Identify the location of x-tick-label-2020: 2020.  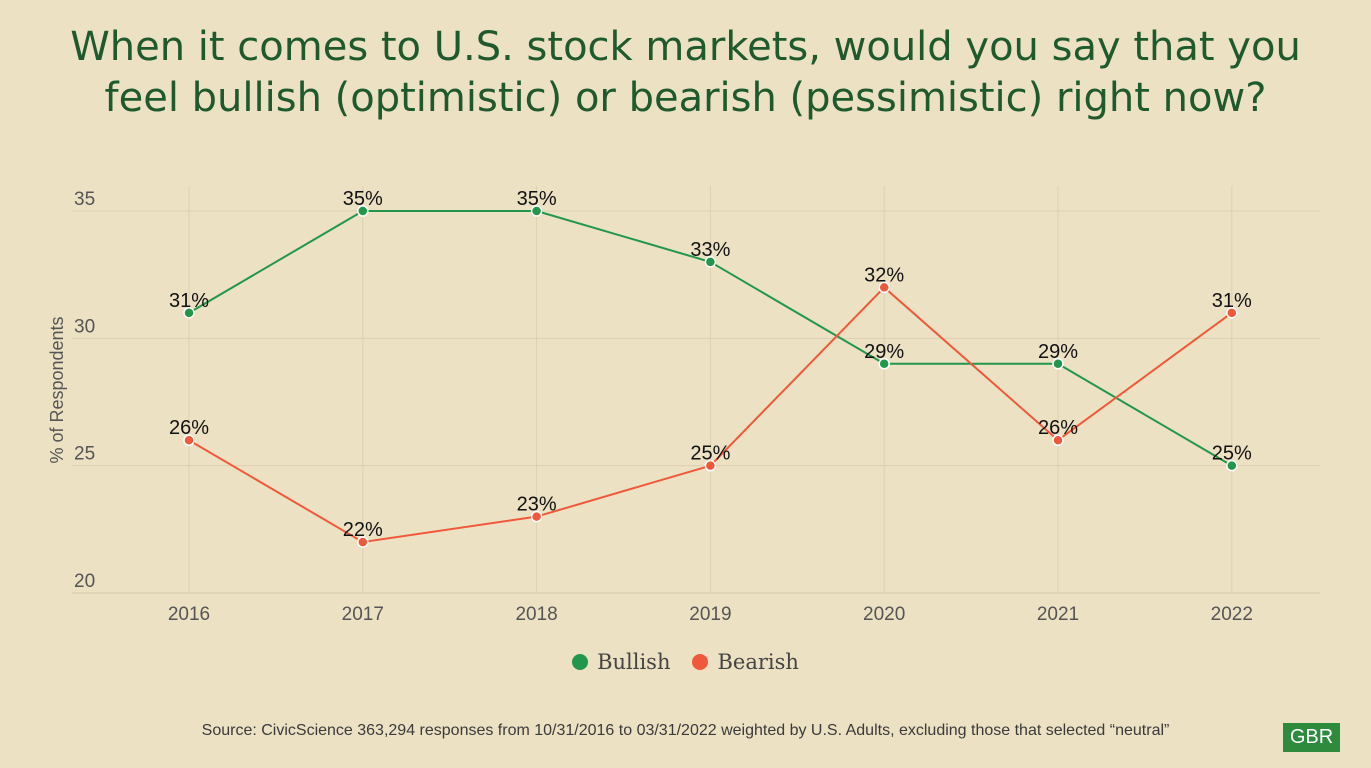
(884, 614).